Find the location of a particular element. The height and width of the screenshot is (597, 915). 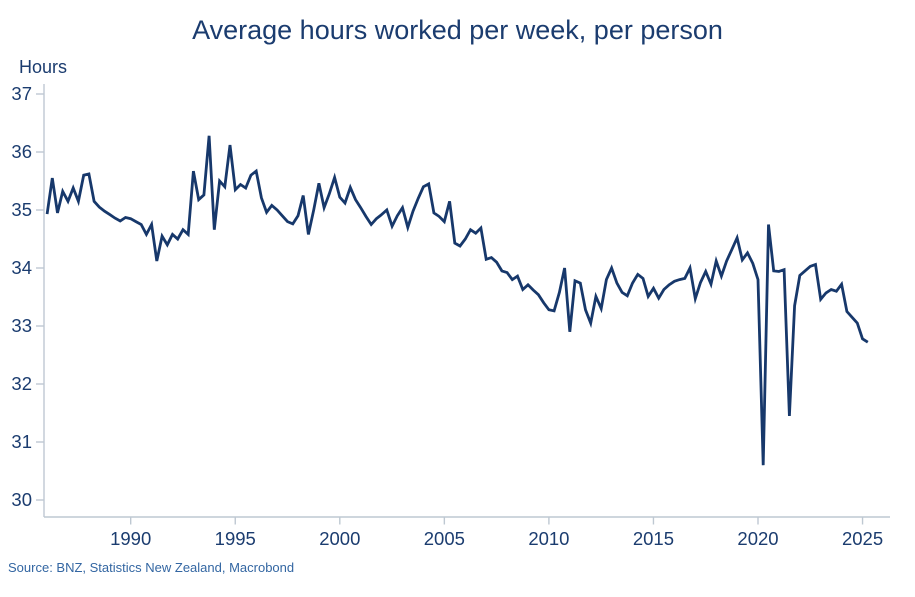

x-tick-label: 2025 is located at coordinates (862, 538).